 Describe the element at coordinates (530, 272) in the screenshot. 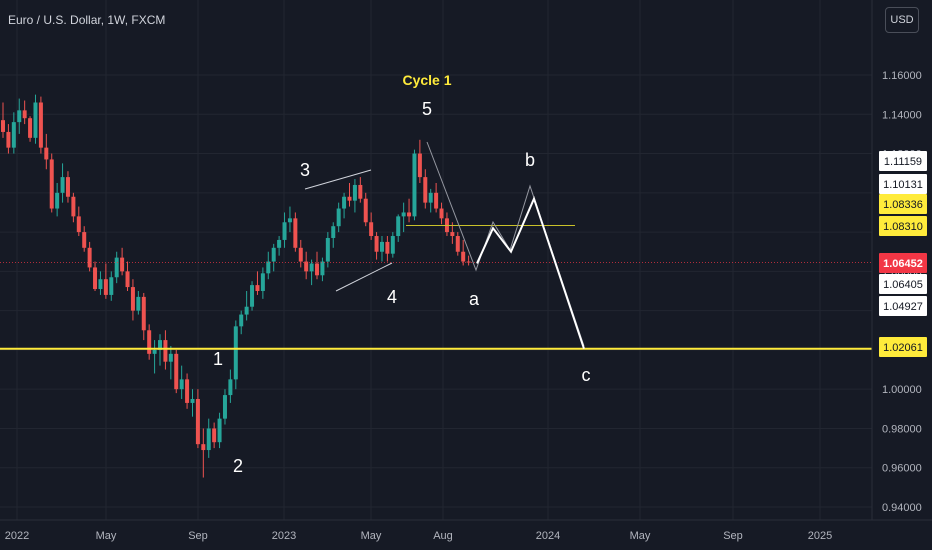

I see `projection-path` at that location.